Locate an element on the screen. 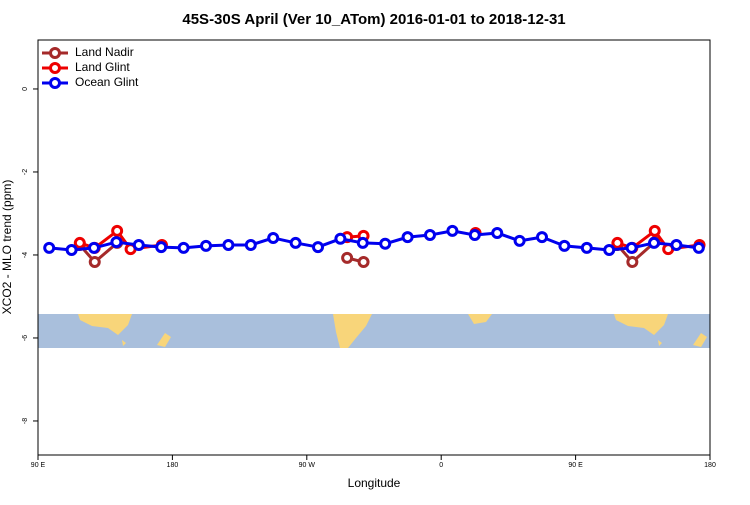 This screenshot has width=750, height=505. y-tick-label: -2 is located at coordinates (25, 172).